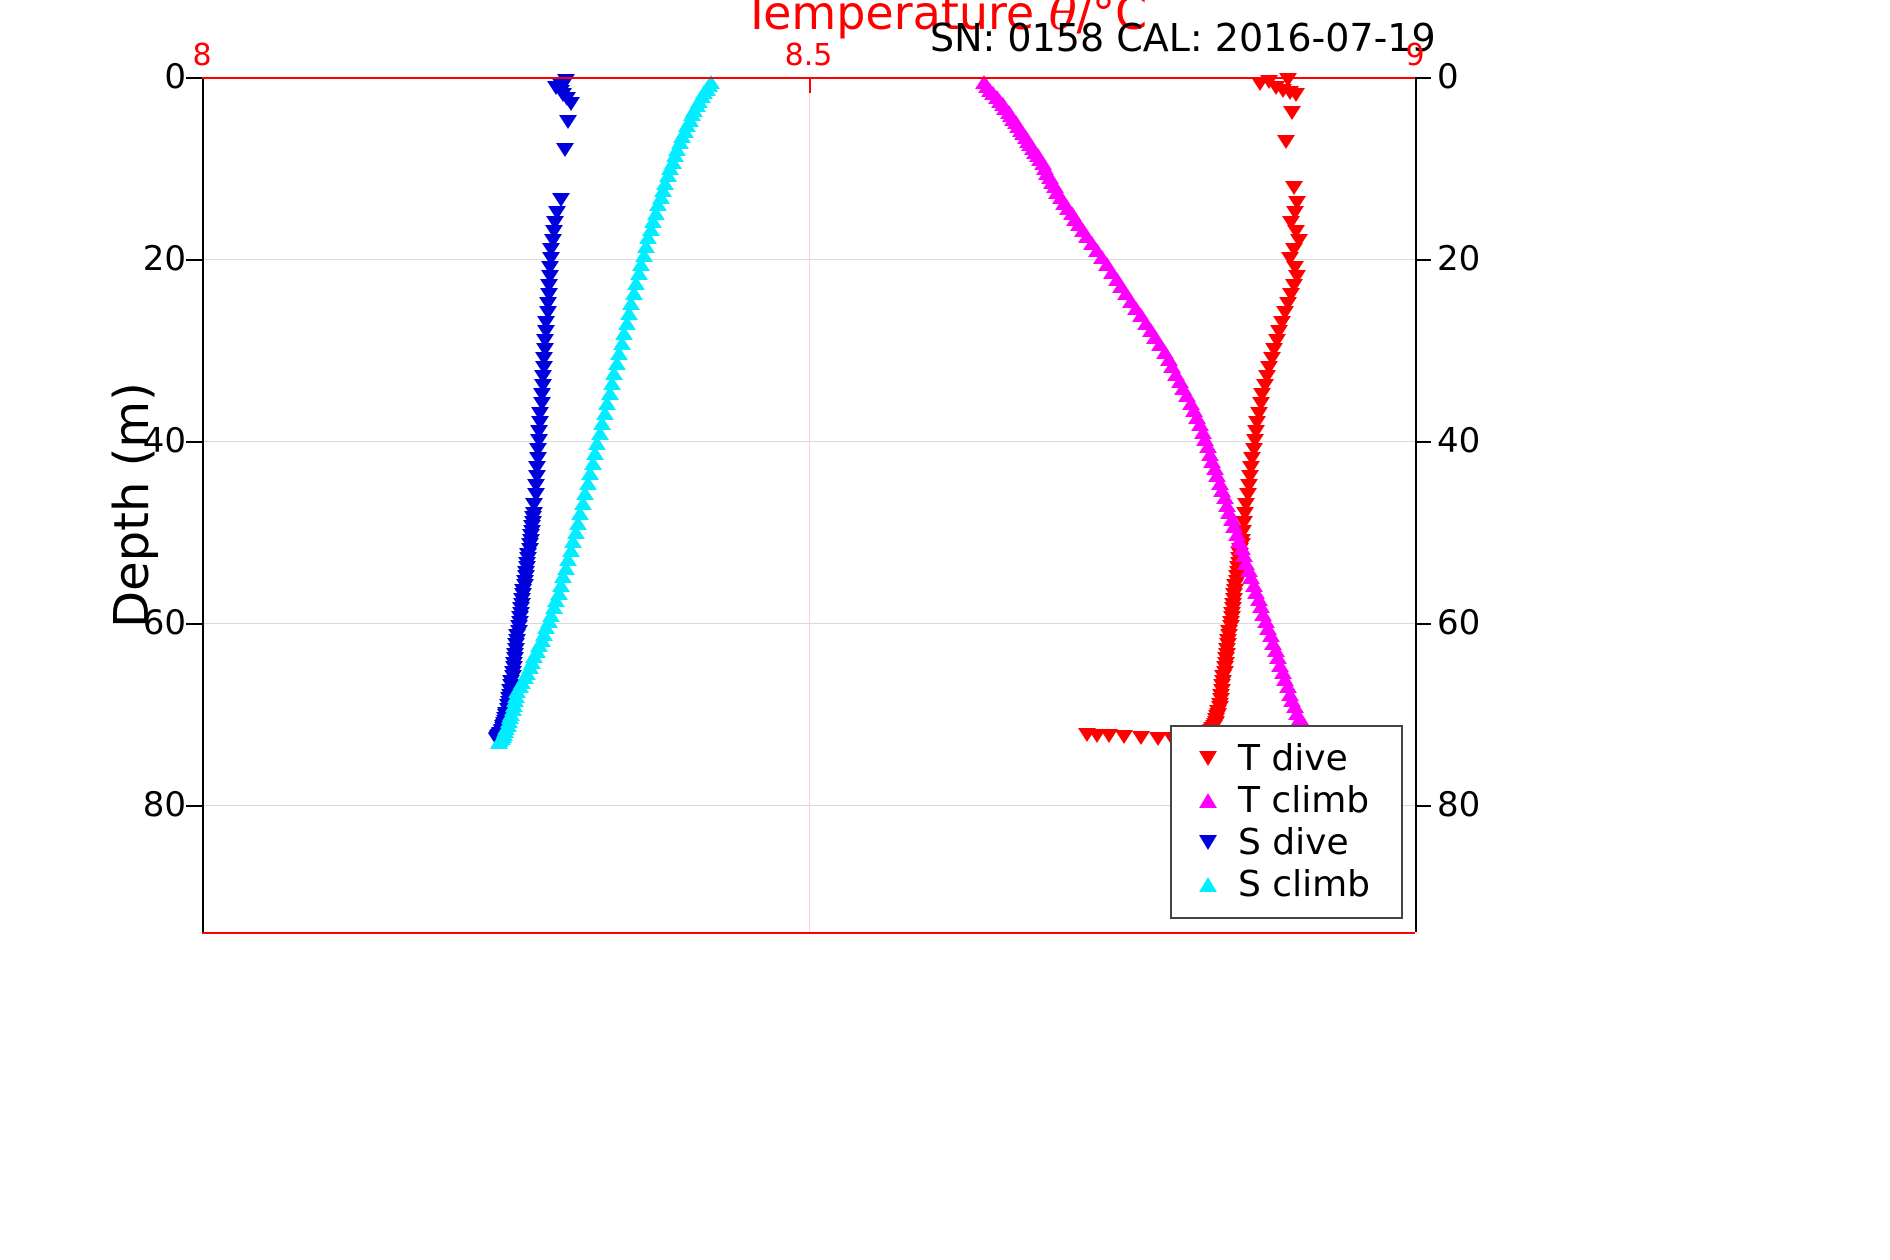 This screenshot has width=1890, height=1260. I want to click on axis-spine-top, so click(808, 78).